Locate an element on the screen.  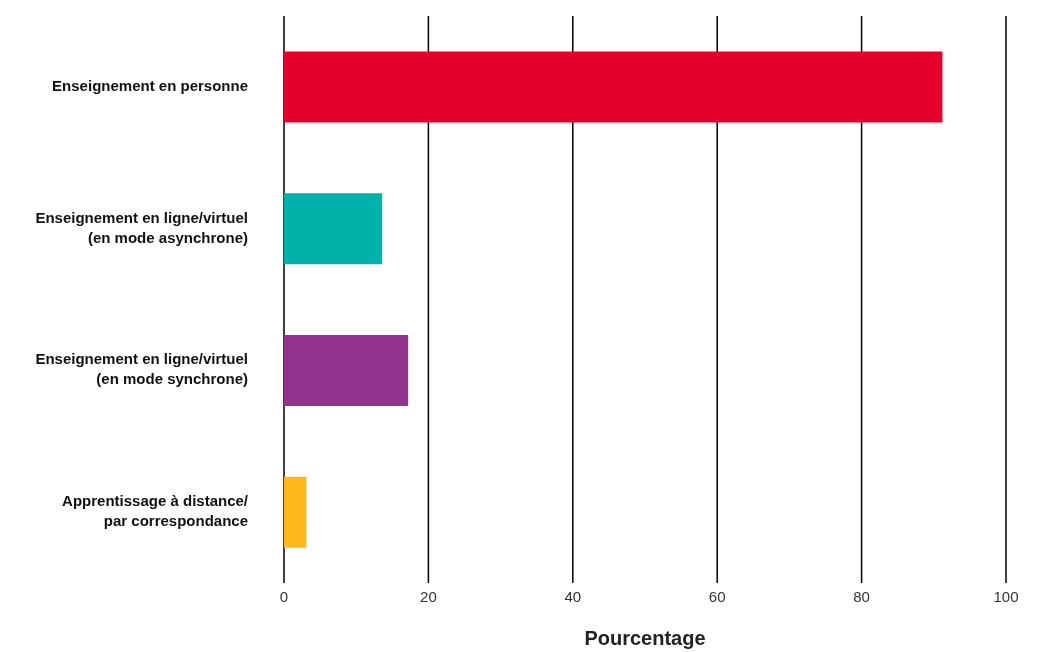
x-tick-label: 20 is located at coordinates (428, 596).